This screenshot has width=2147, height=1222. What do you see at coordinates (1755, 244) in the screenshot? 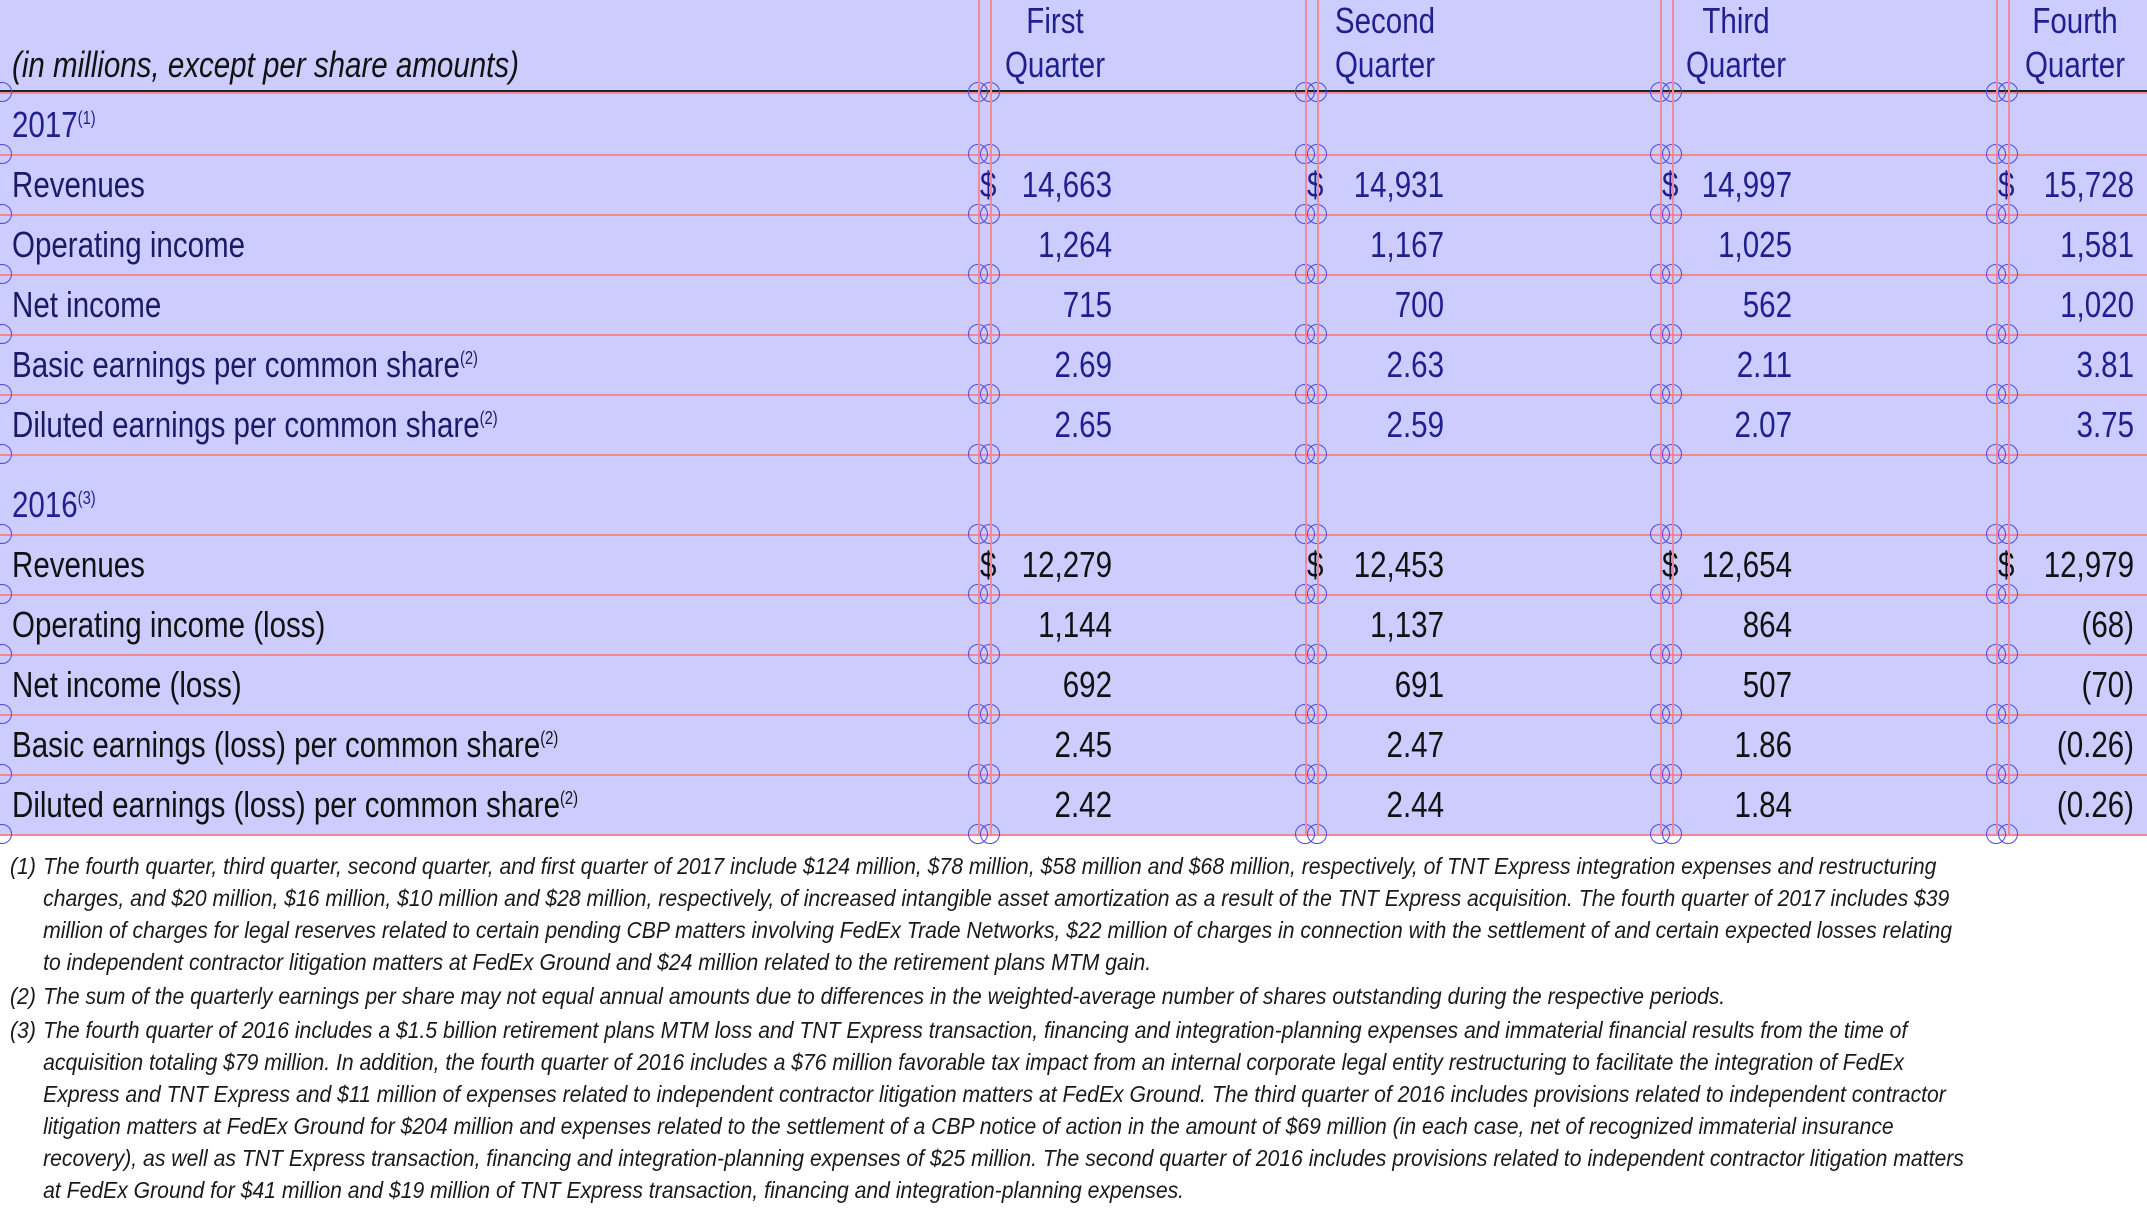
I see `table-cell-value: 1,025` at bounding box center [1755, 244].